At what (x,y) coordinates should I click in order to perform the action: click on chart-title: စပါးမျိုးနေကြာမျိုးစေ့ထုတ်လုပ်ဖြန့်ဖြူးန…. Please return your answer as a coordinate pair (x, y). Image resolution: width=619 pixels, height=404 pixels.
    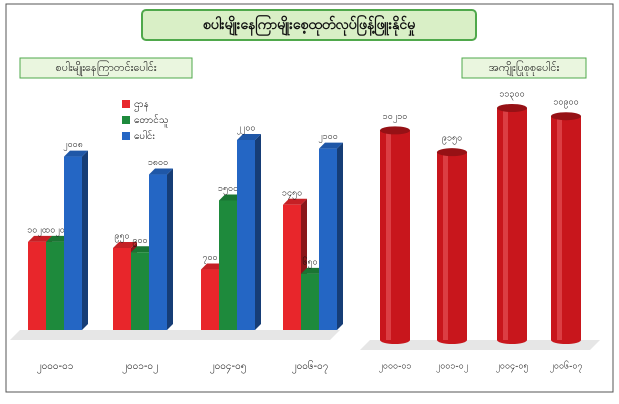
    Looking at the image, I should click on (309, 25).